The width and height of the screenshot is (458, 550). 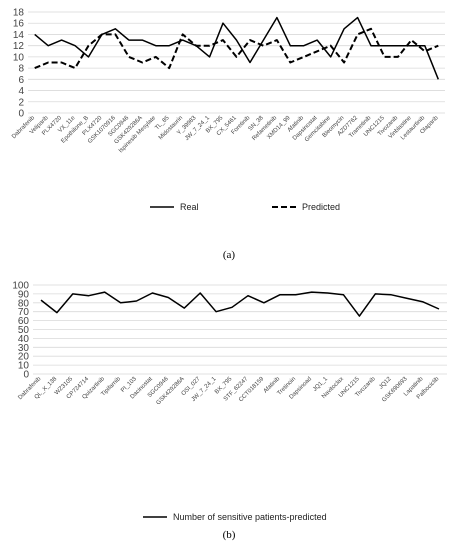 I want to click on y-tick-label: 14, so click(x=19, y=35).